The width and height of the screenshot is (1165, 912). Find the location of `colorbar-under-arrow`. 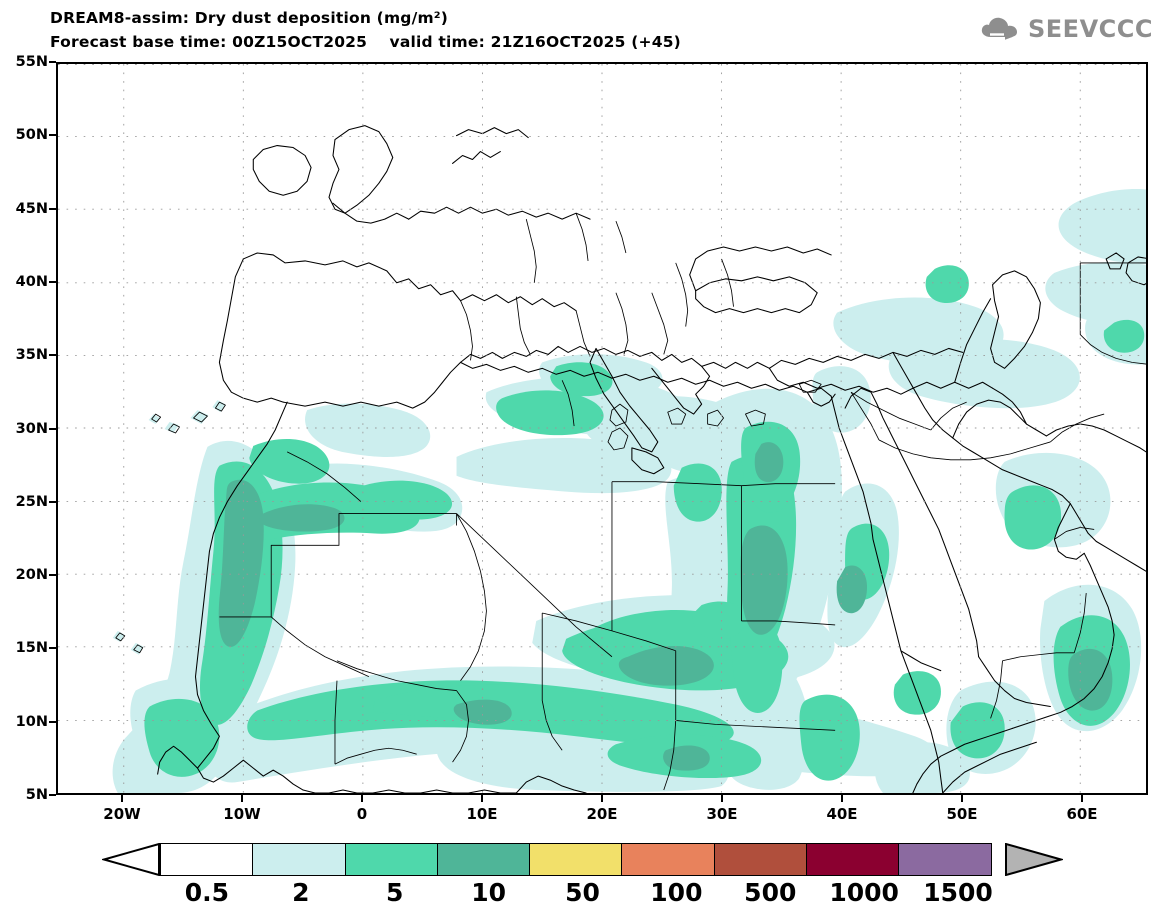

colorbar-under-arrow is located at coordinates (131, 859).